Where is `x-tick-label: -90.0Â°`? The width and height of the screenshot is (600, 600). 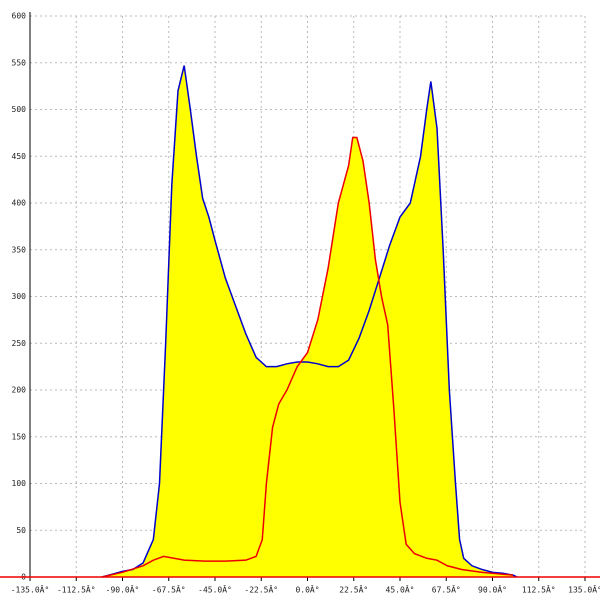 x-tick-label: -90.0Â° is located at coordinates (123, 589).